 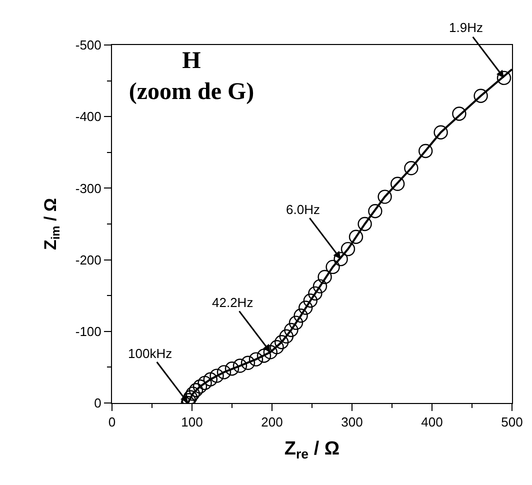 I want to click on y-tick-label: -200, so click(x=88, y=260).